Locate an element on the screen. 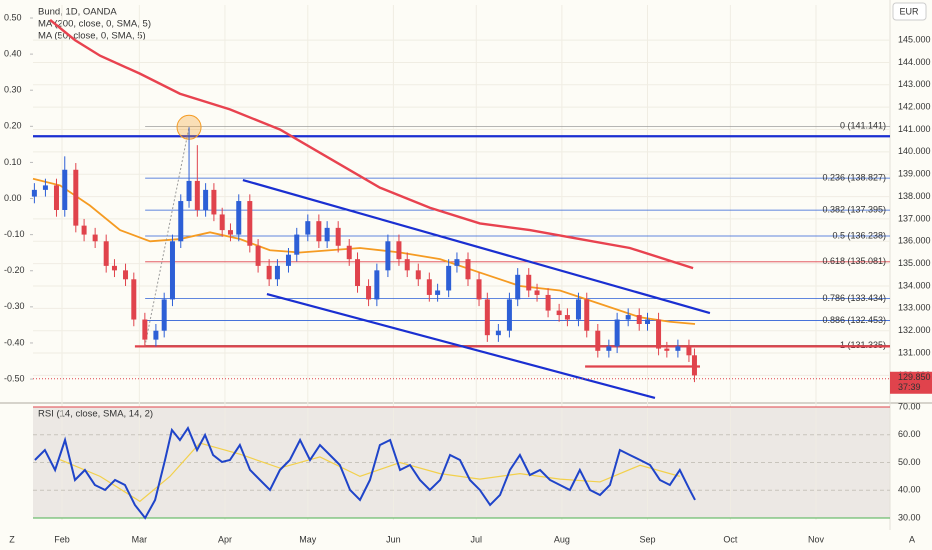 Image resolution: width=932 pixels, height=550 pixels. fib-label: 0.5 (136.238) is located at coordinates (859, 235).